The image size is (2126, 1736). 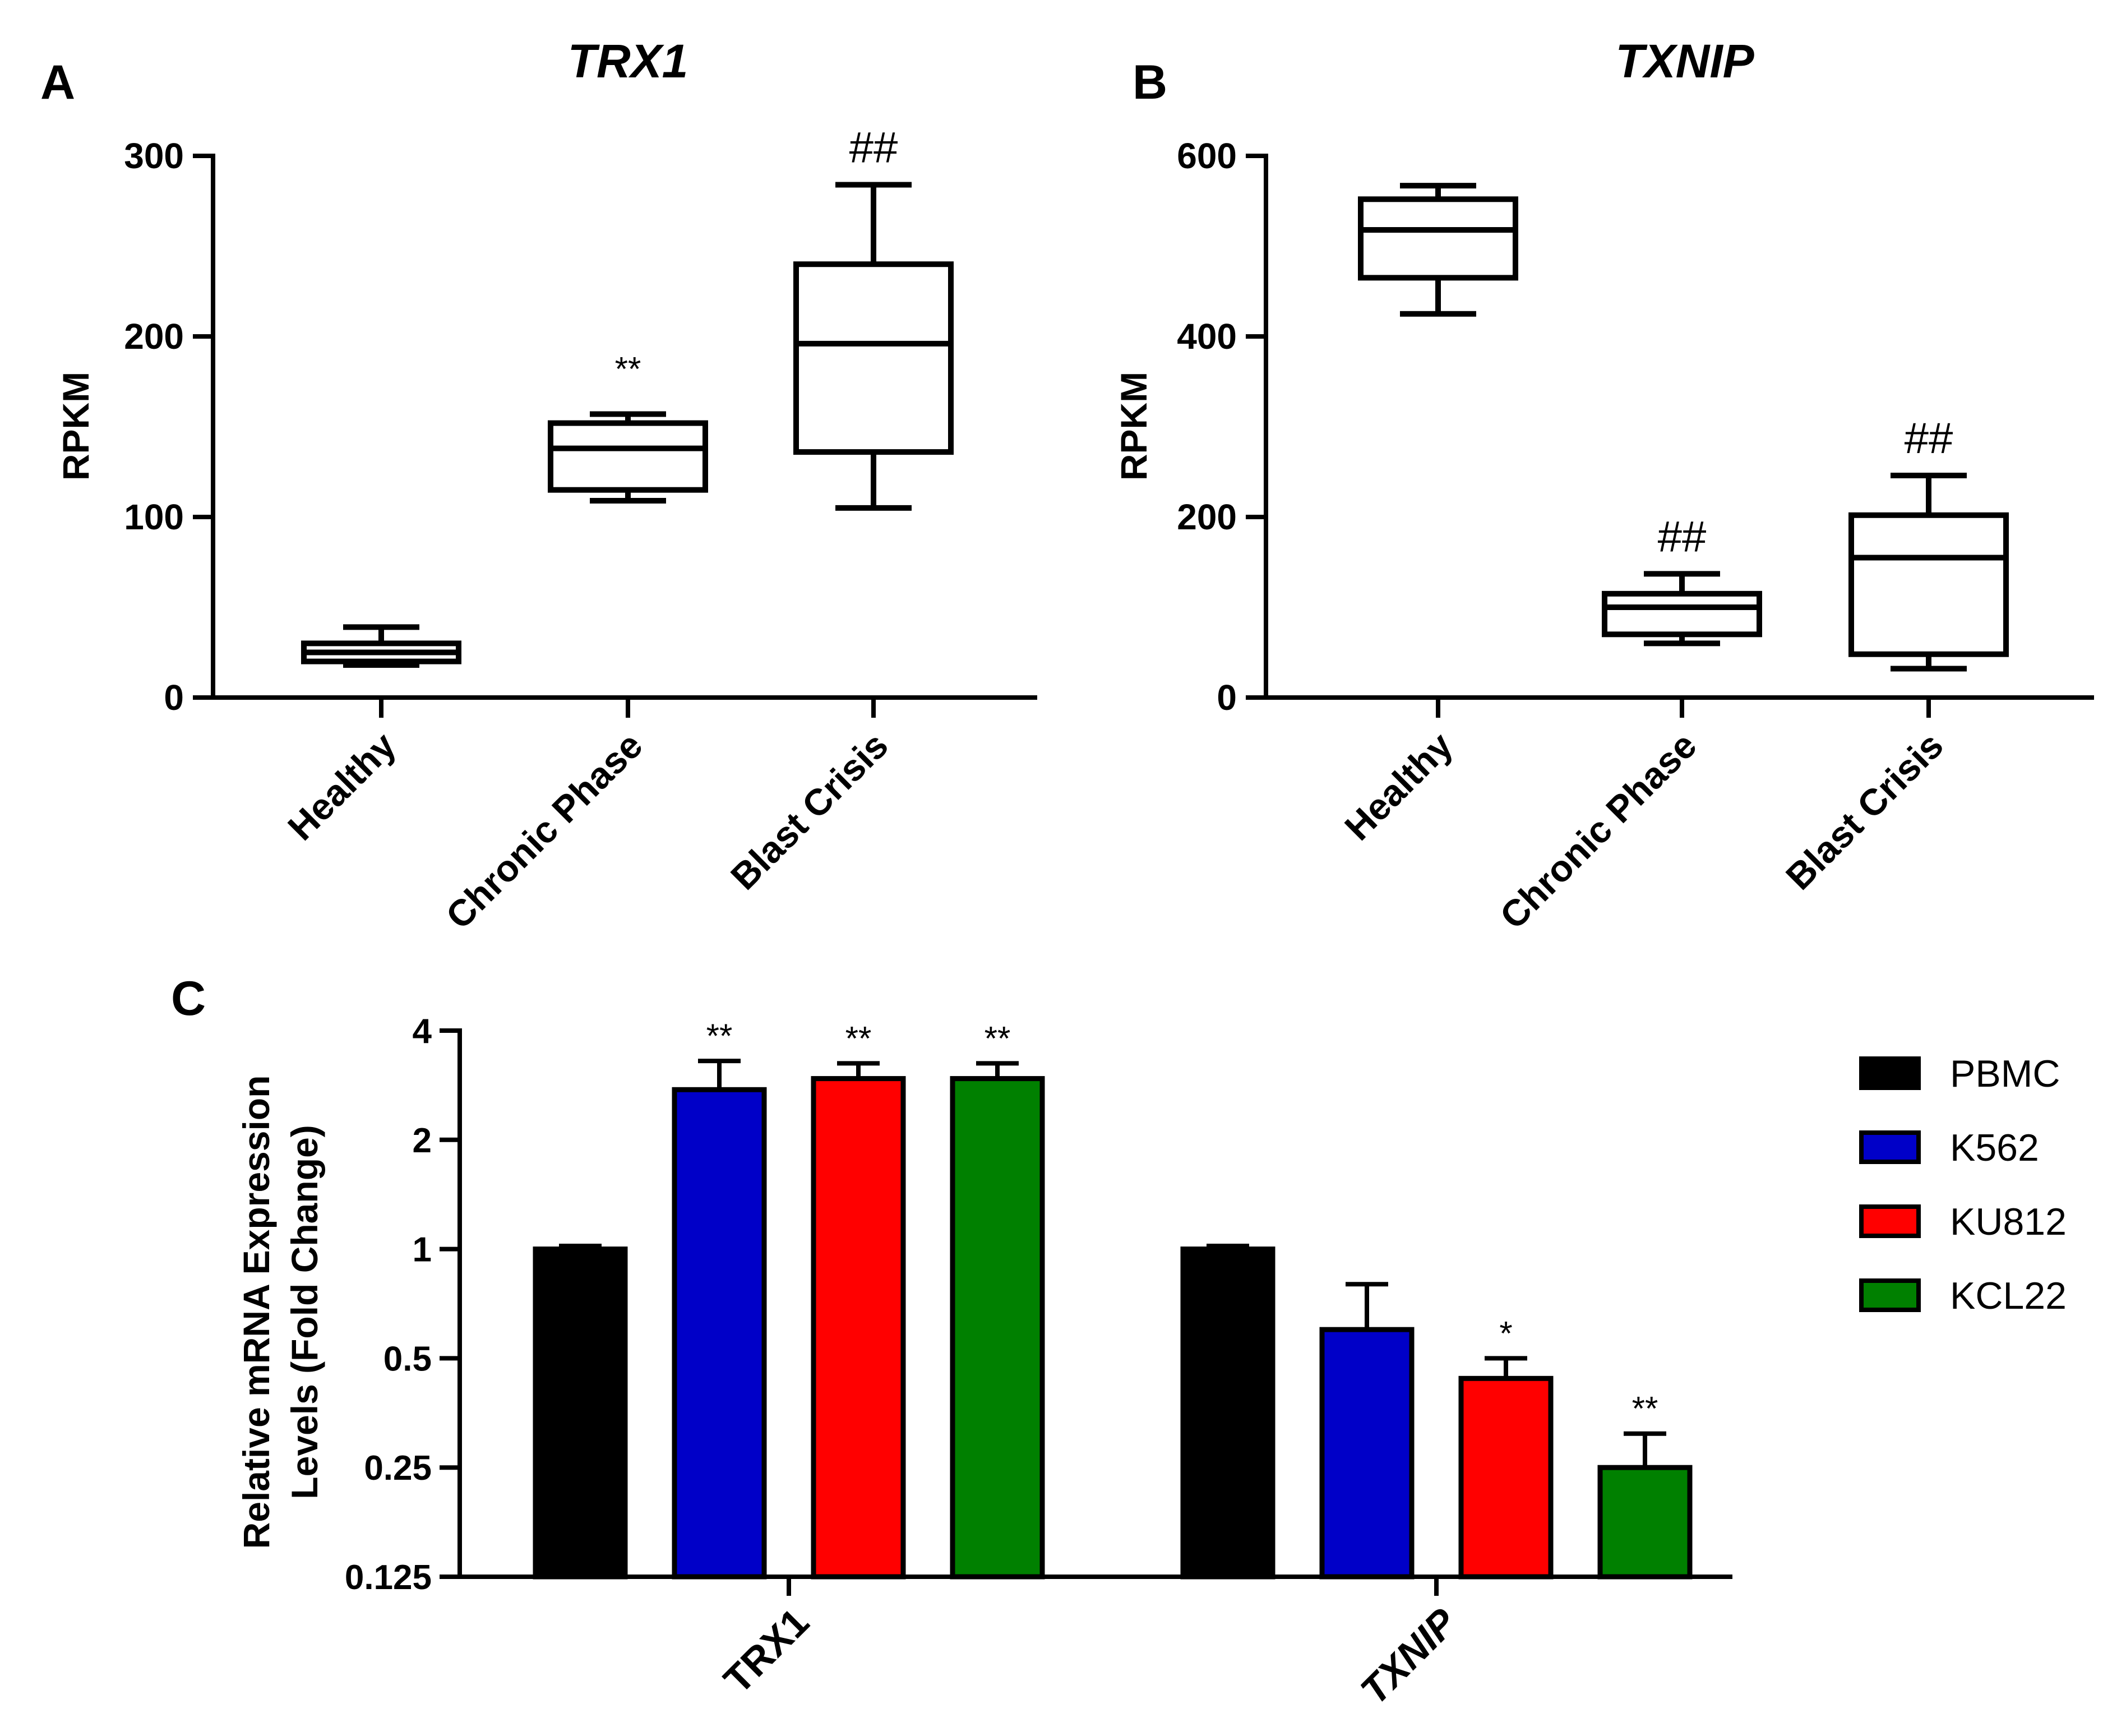 What do you see at coordinates (174, 697) in the screenshot?
I see `panel-a-y-tick-label: 0` at bounding box center [174, 697].